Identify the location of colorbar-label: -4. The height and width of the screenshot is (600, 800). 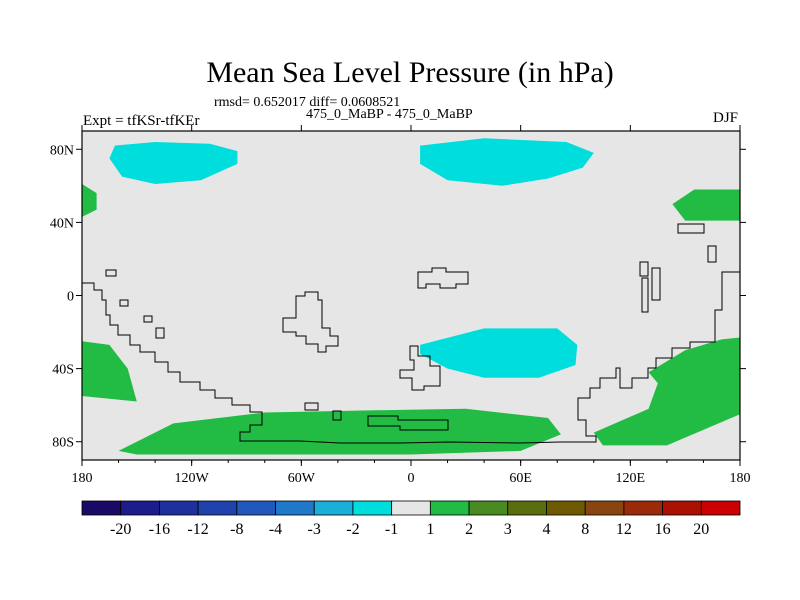
(275, 529).